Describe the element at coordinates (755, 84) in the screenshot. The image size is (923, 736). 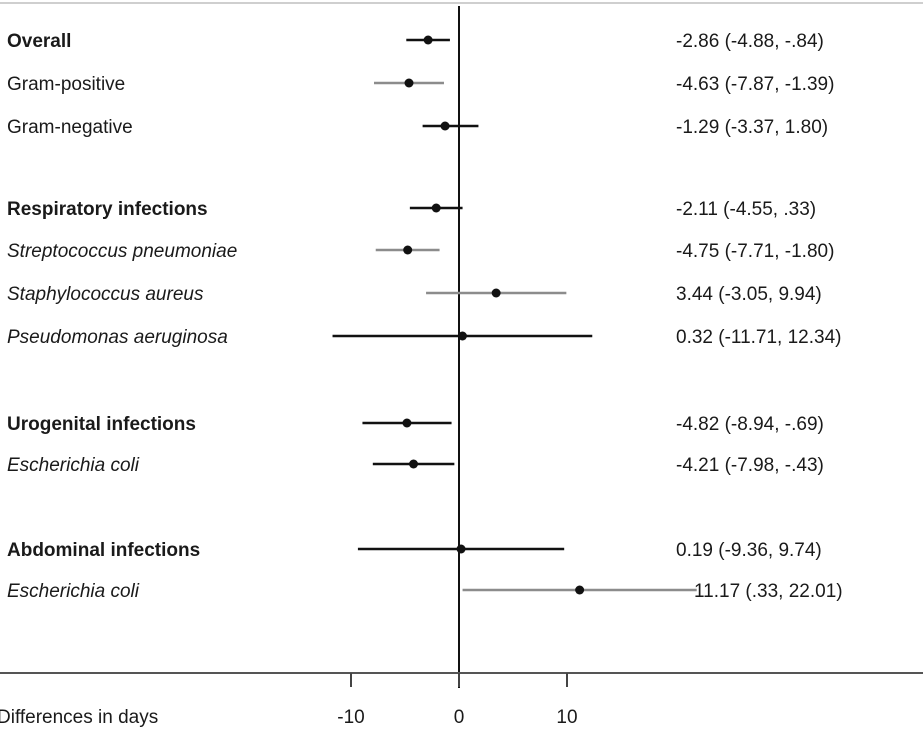
I see `estimate-ci-text: -4.63 (-7.87, -1.39)` at that location.